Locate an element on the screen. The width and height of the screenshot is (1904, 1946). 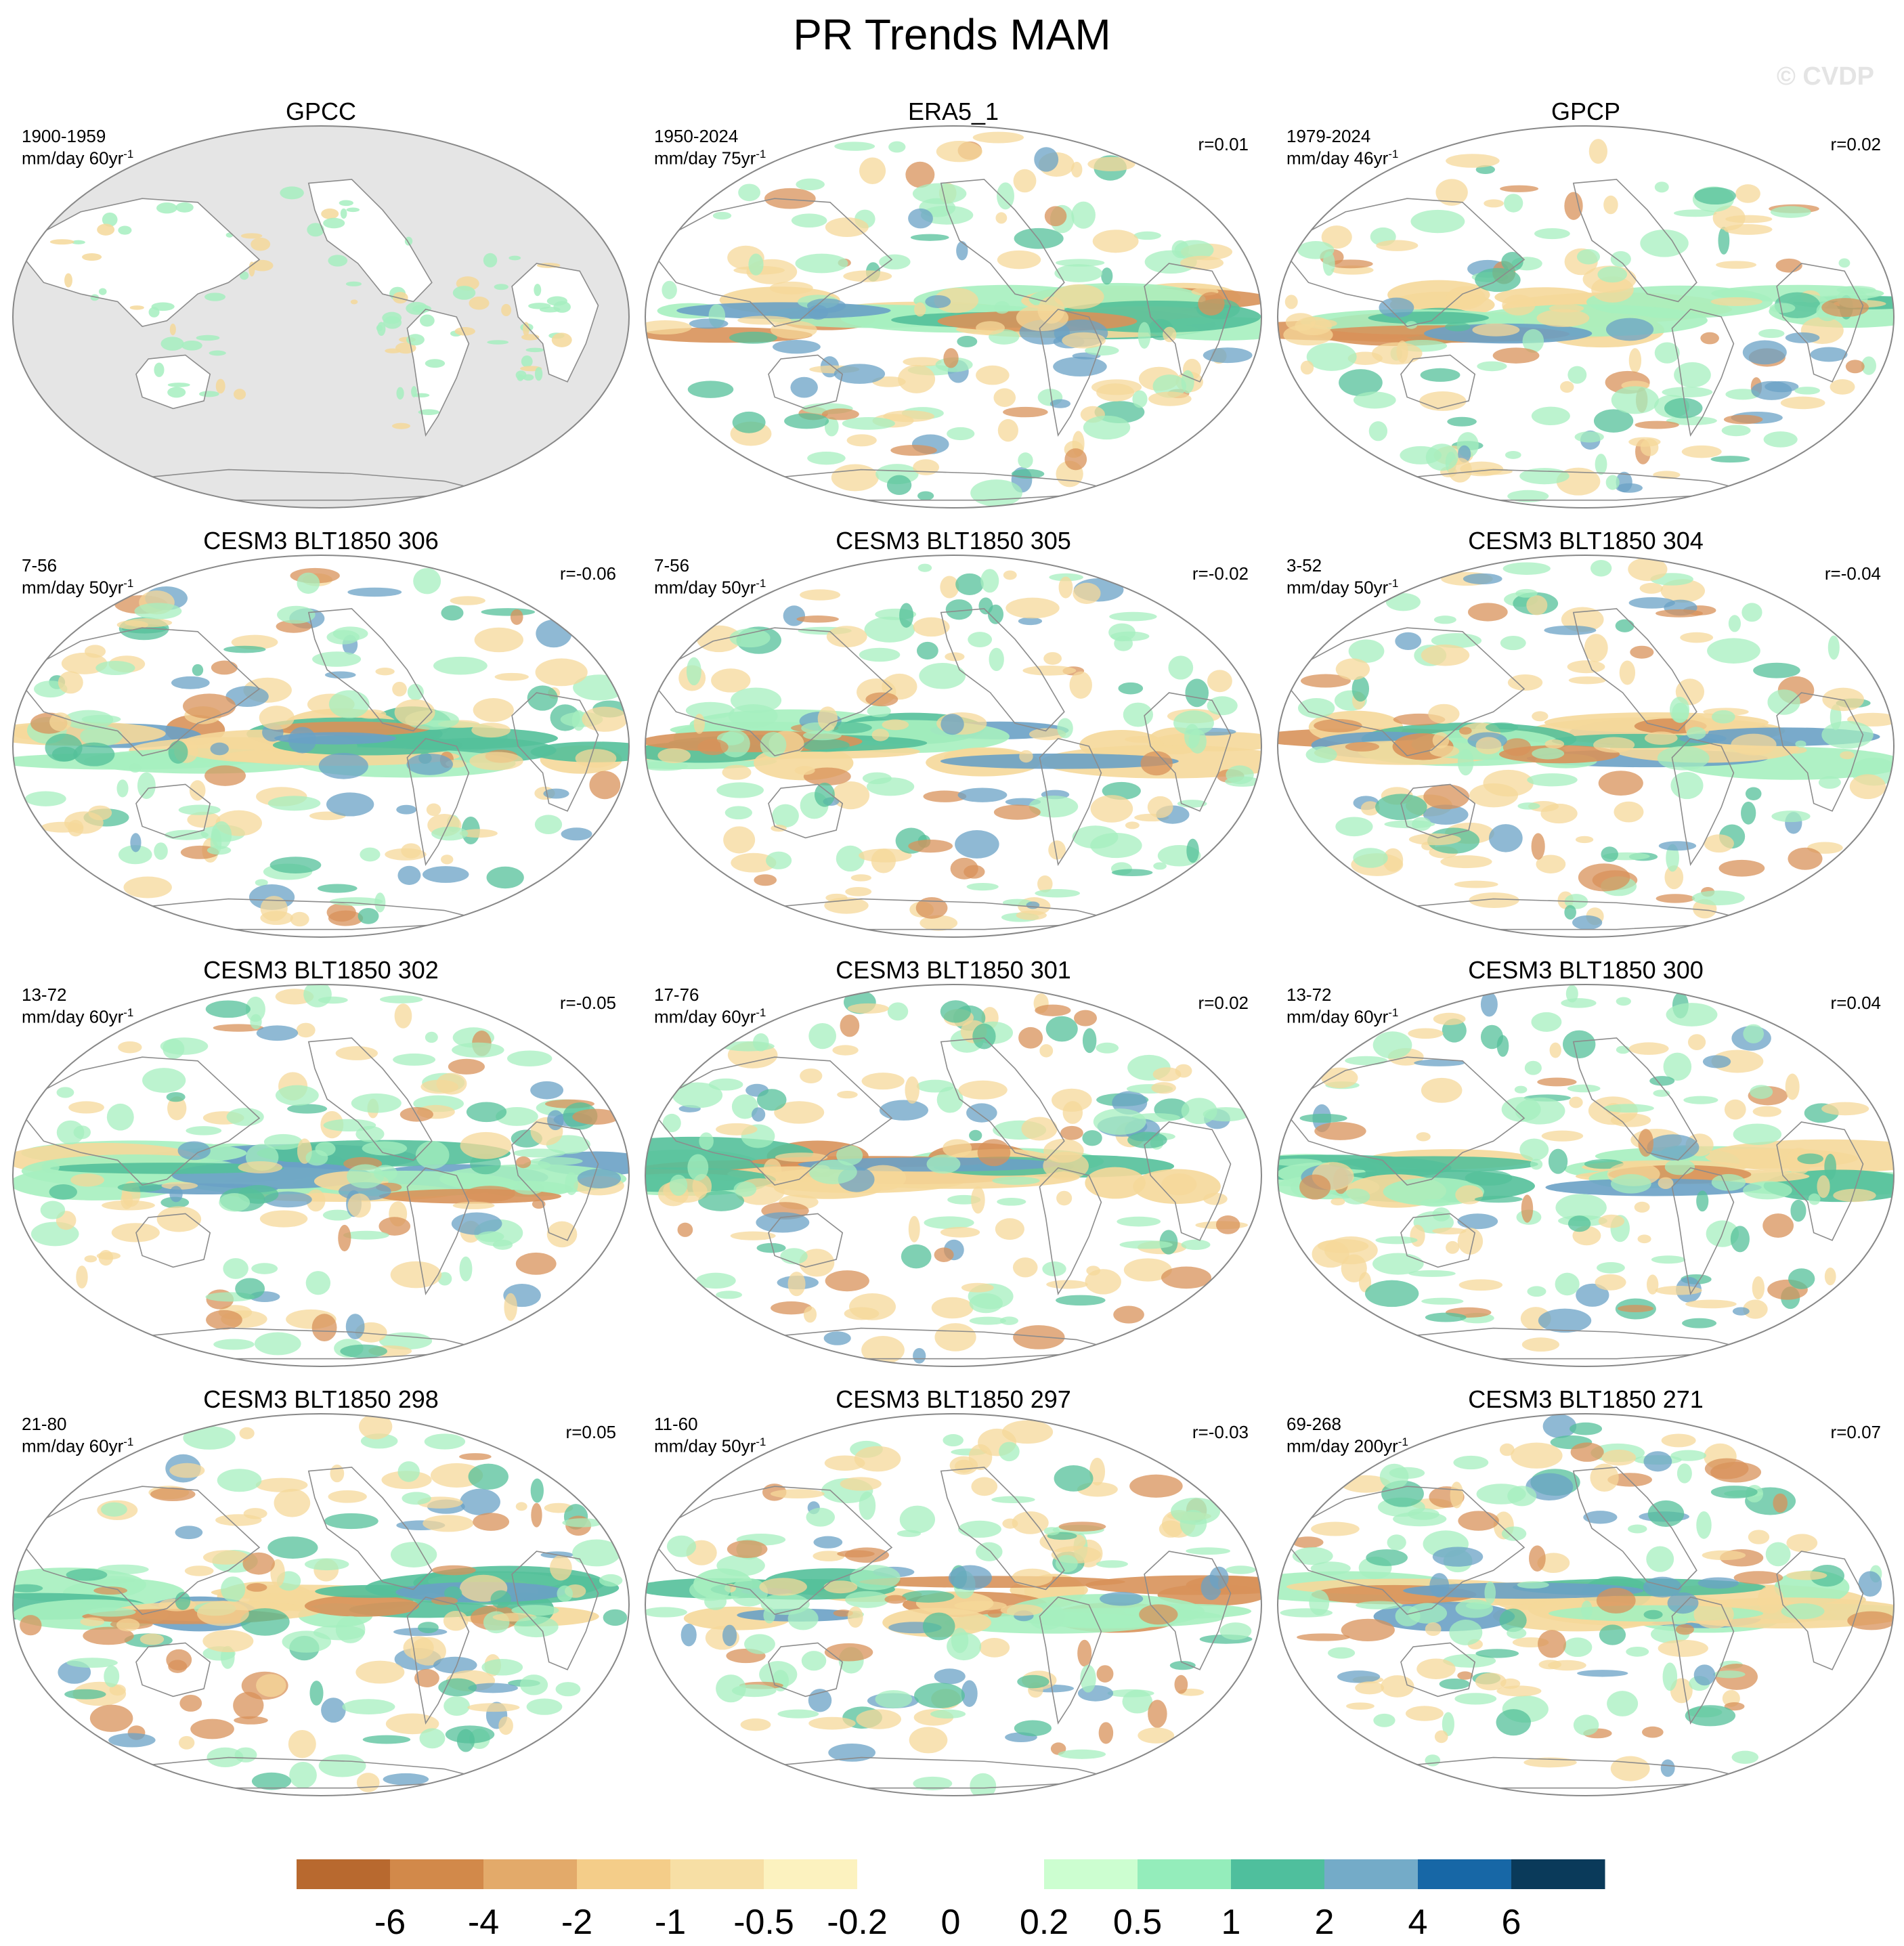
panel-title: GPCP is located at coordinates (1586, 112).